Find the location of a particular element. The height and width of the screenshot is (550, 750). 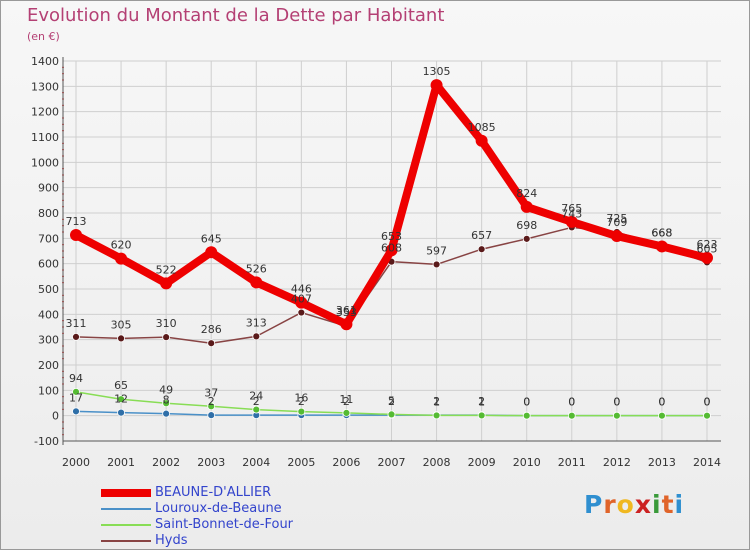

data-label: 608 is located at coordinates (391, 248).